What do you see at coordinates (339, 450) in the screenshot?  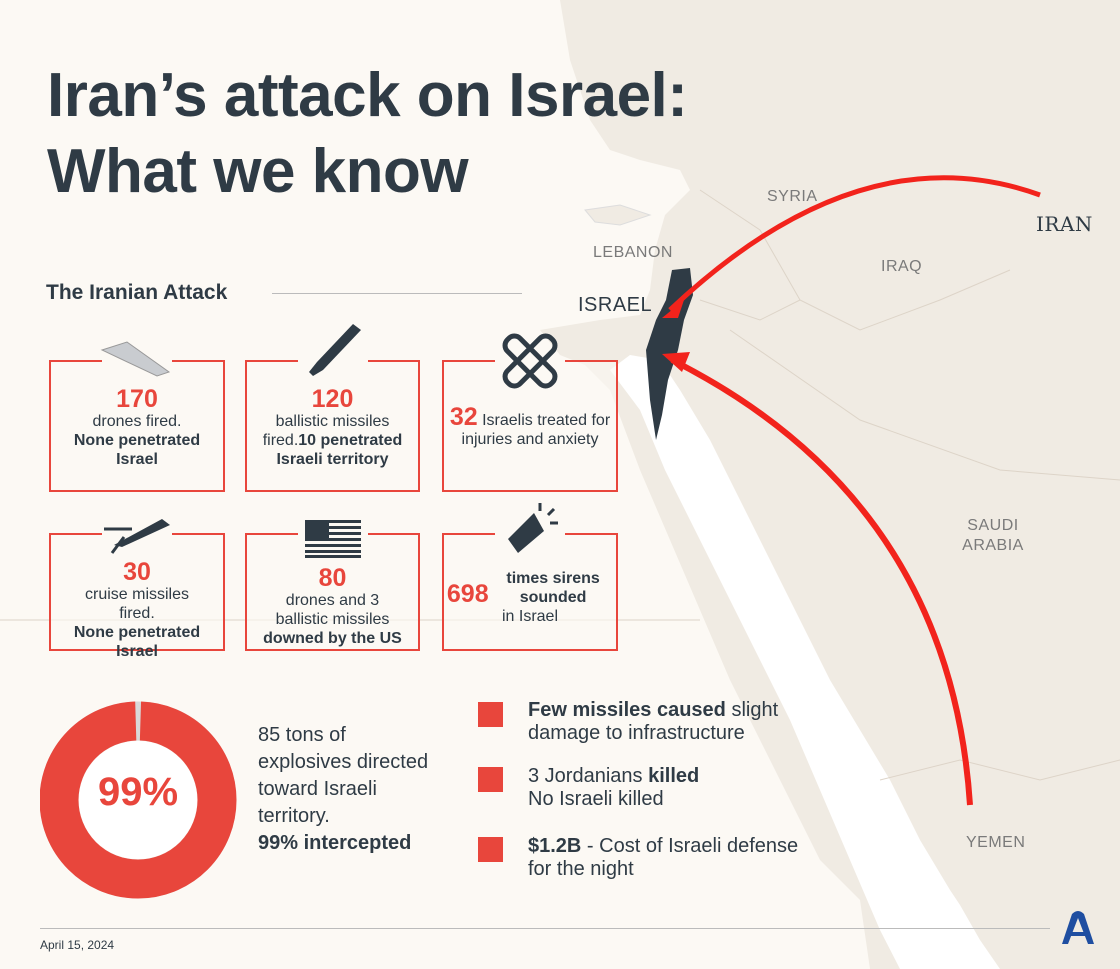 I see `card-bold: 10 penetrated Israeli territory` at bounding box center [339, 450].